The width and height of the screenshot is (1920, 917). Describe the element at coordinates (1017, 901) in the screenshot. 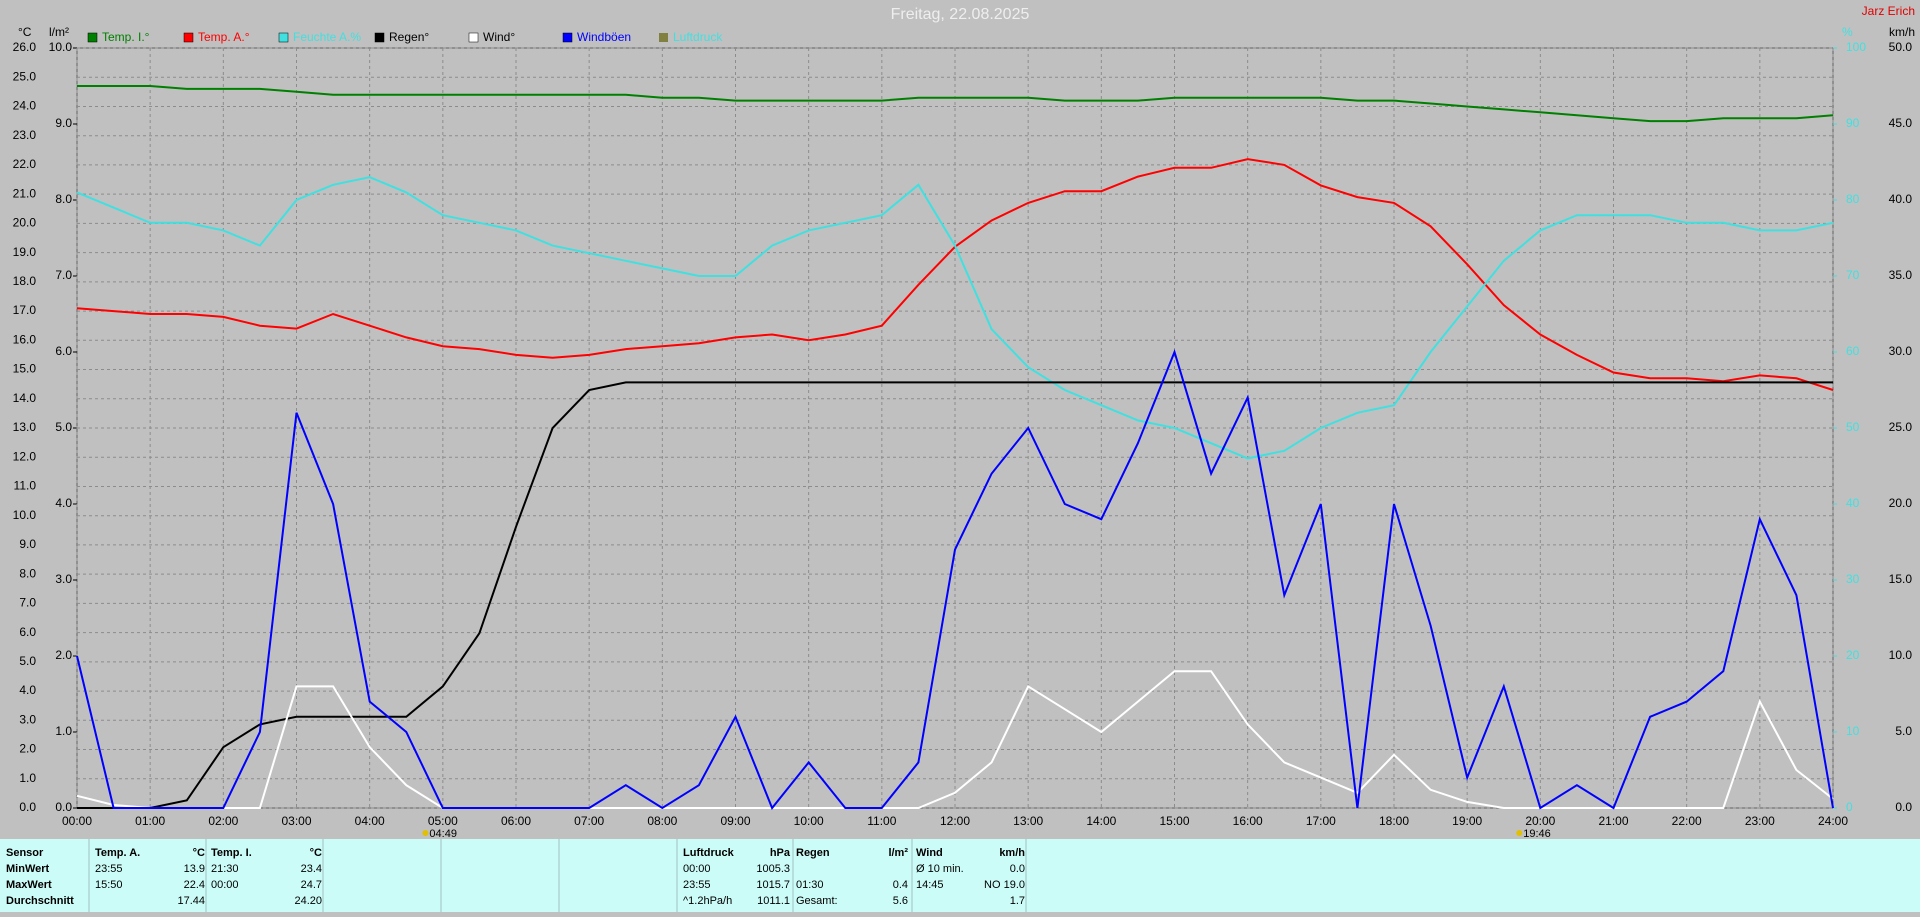

I see `table-cell: 1.7` at that location.